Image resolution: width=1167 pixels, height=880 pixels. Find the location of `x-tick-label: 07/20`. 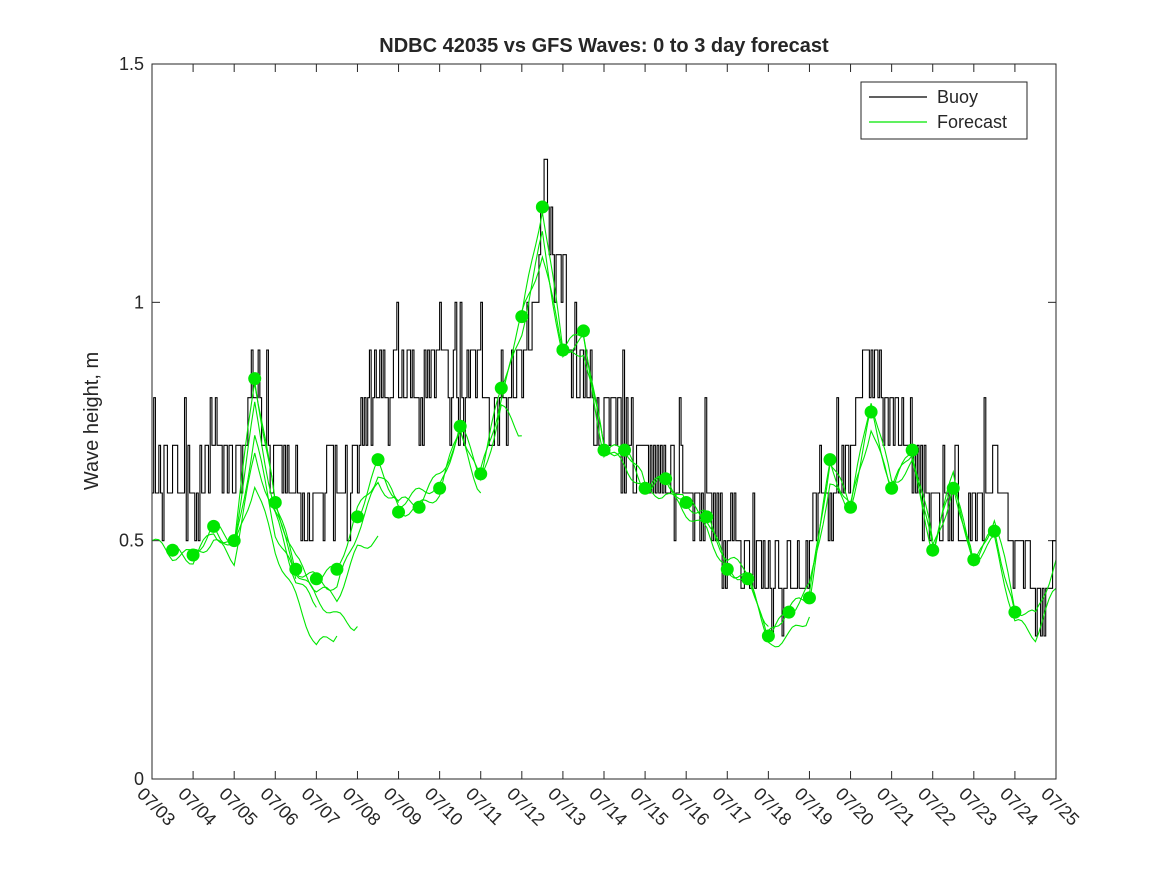

x-tick-label: 07/20 is located at coordinates (855, 807).